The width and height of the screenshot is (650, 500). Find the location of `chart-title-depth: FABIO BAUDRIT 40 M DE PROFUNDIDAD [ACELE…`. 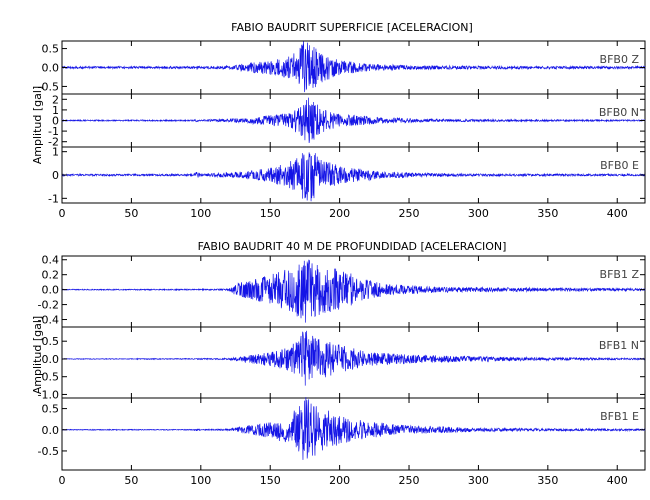

chart-title-depth: FABIO BAUDRIT 40 M DE PROFUNDIDAD [ACELE… is located at coordinates (352, 246).